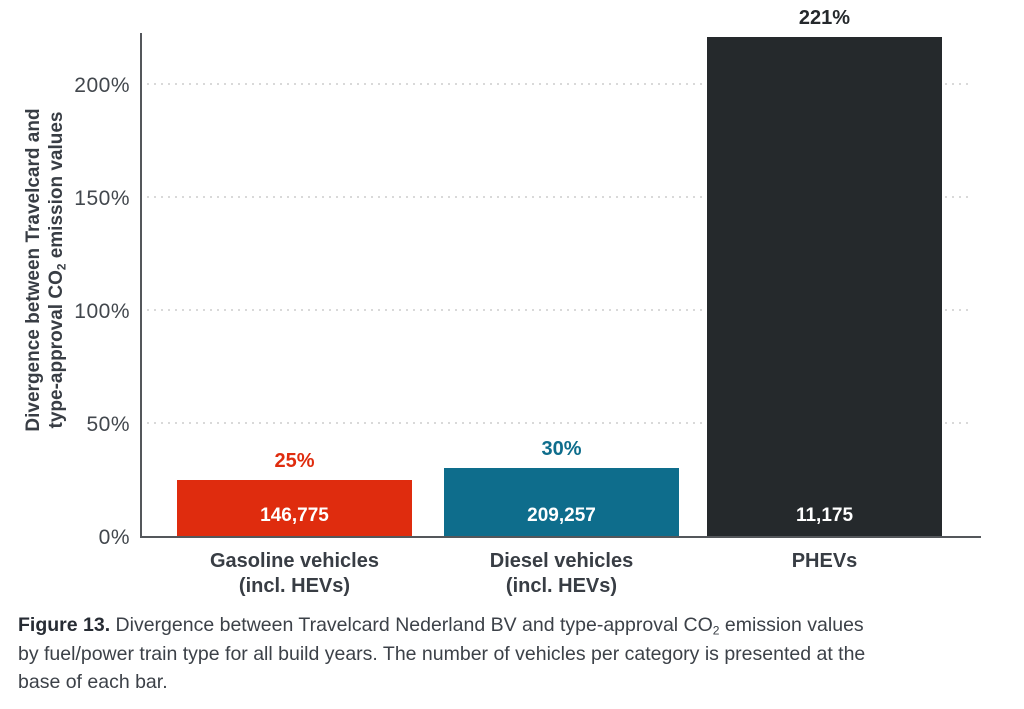 Image resolution: width=1024 pixels, height=709 pixels. Describe the element at coordinates (114, 537) in the screenshot. I see `y-tick-label: 0%` at that location.